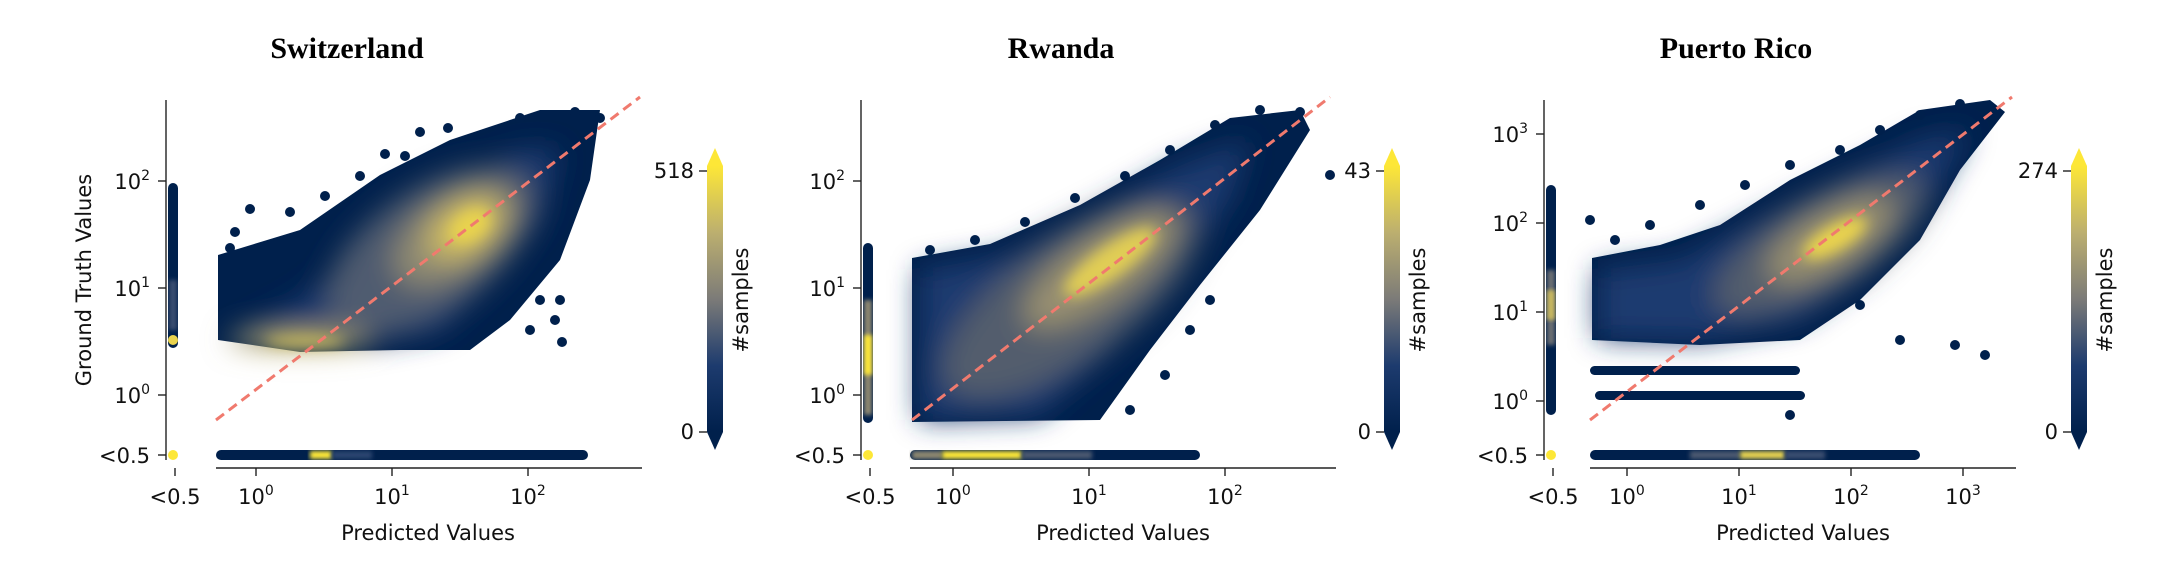 Image resolution: width=2161 pixels, height=586 pixels. Describe the element at coordinates (1357, 171) in the screenshot. I see `colorbar-max: 43` at that location.